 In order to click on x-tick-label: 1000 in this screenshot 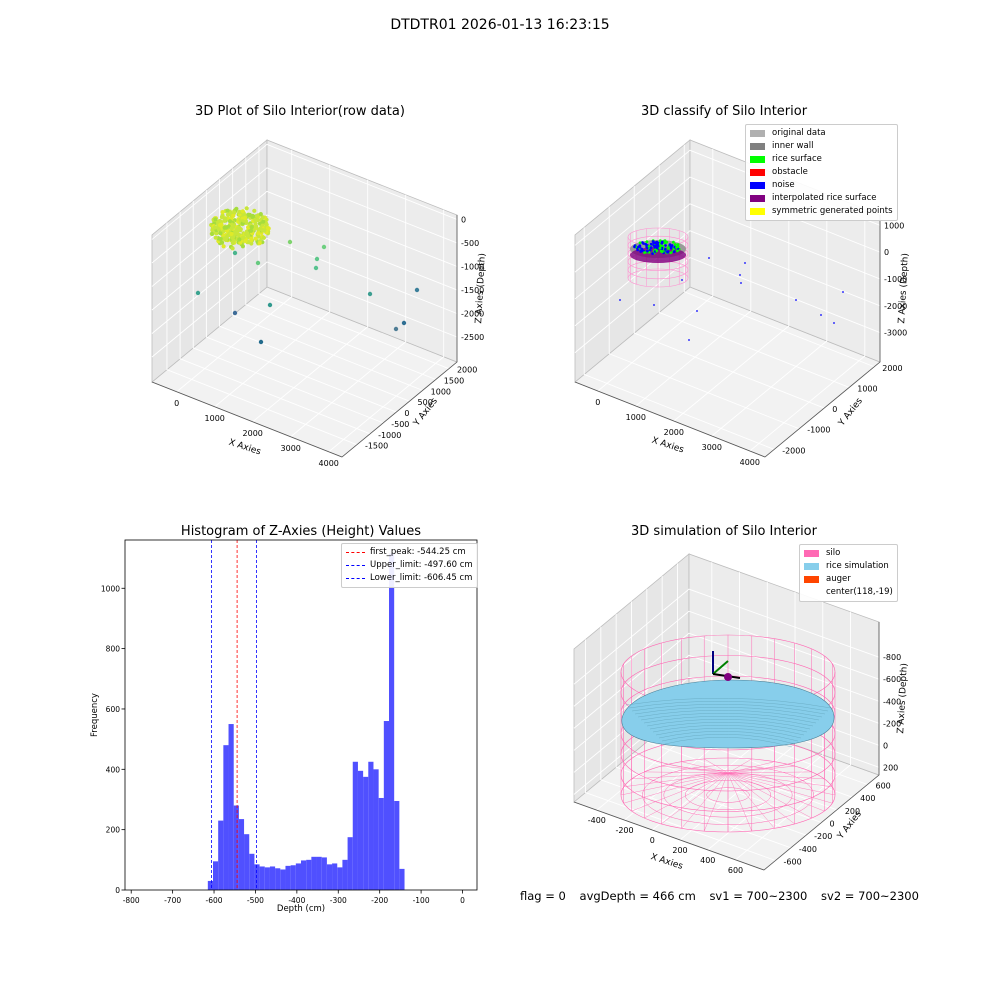, I will do `click(215, 418)`.